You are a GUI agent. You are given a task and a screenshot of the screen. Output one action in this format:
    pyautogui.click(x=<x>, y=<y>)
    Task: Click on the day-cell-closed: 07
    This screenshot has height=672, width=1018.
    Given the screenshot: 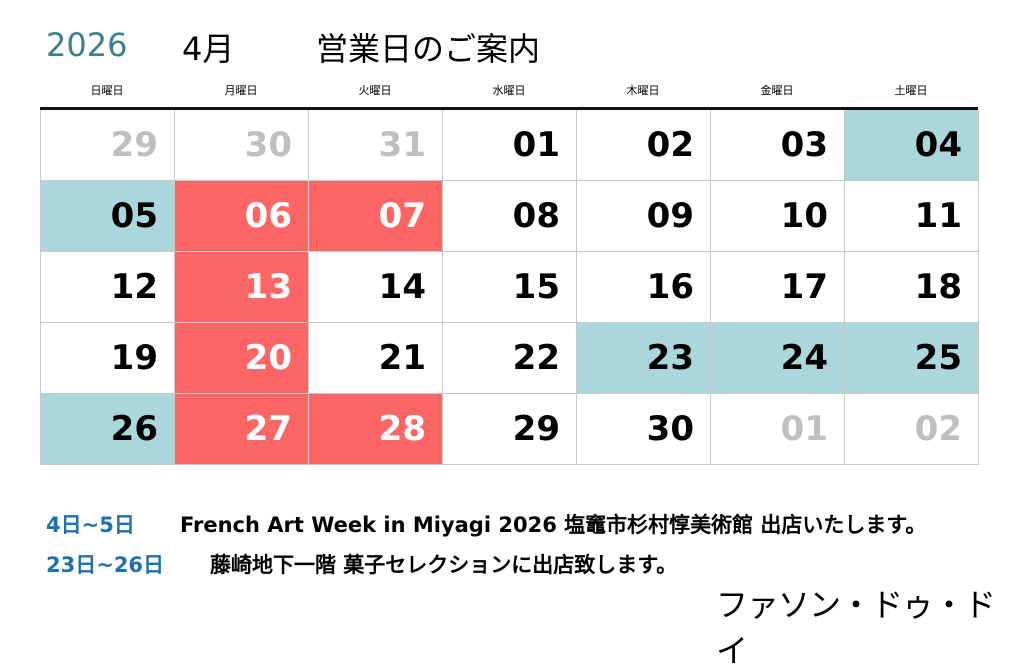 What is the action you would take?
    pyautogui.click(x=376, y=216)
    